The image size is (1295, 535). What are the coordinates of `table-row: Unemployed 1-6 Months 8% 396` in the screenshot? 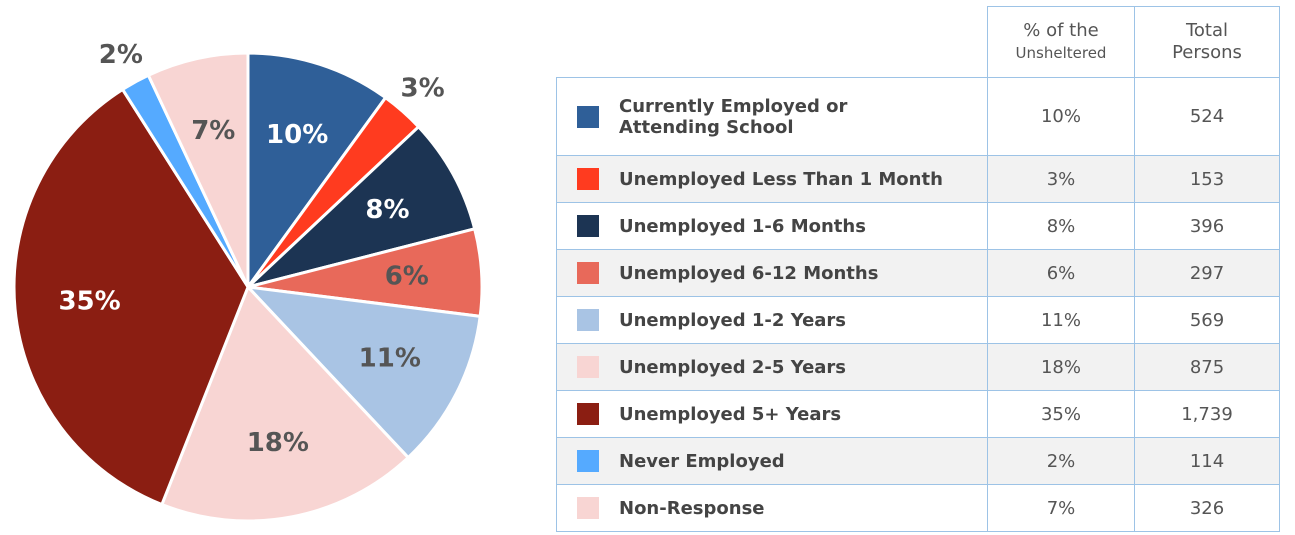 It's located at (918, 226).